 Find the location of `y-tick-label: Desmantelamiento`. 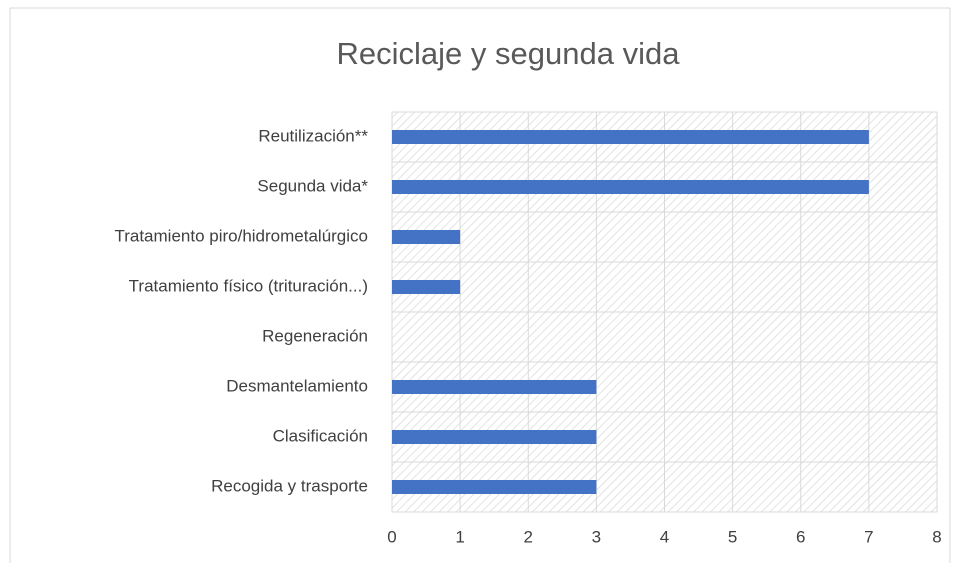

y-tick-label: Desmantelamiento is located at coordinates (297, 385).